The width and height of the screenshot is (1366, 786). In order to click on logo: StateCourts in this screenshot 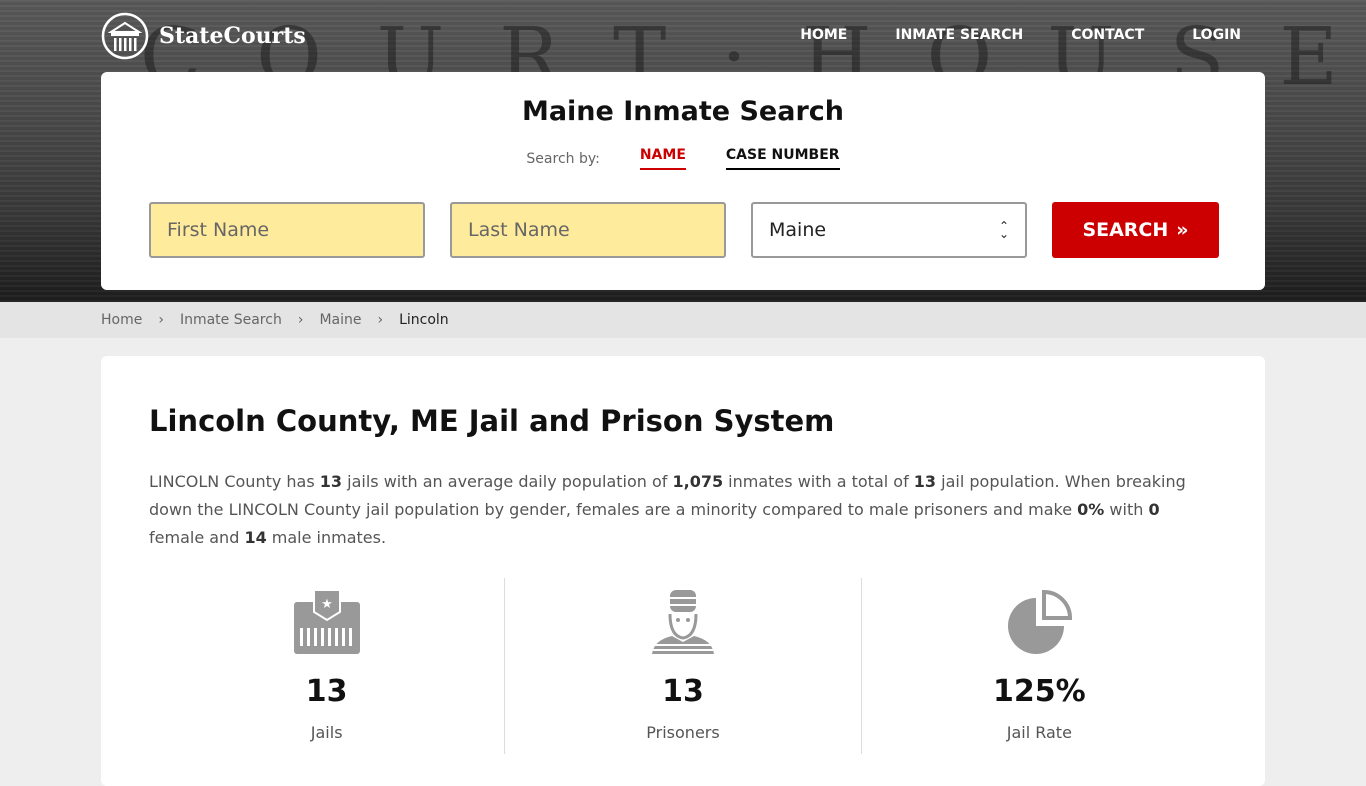, I will do `click(203, 36)`.